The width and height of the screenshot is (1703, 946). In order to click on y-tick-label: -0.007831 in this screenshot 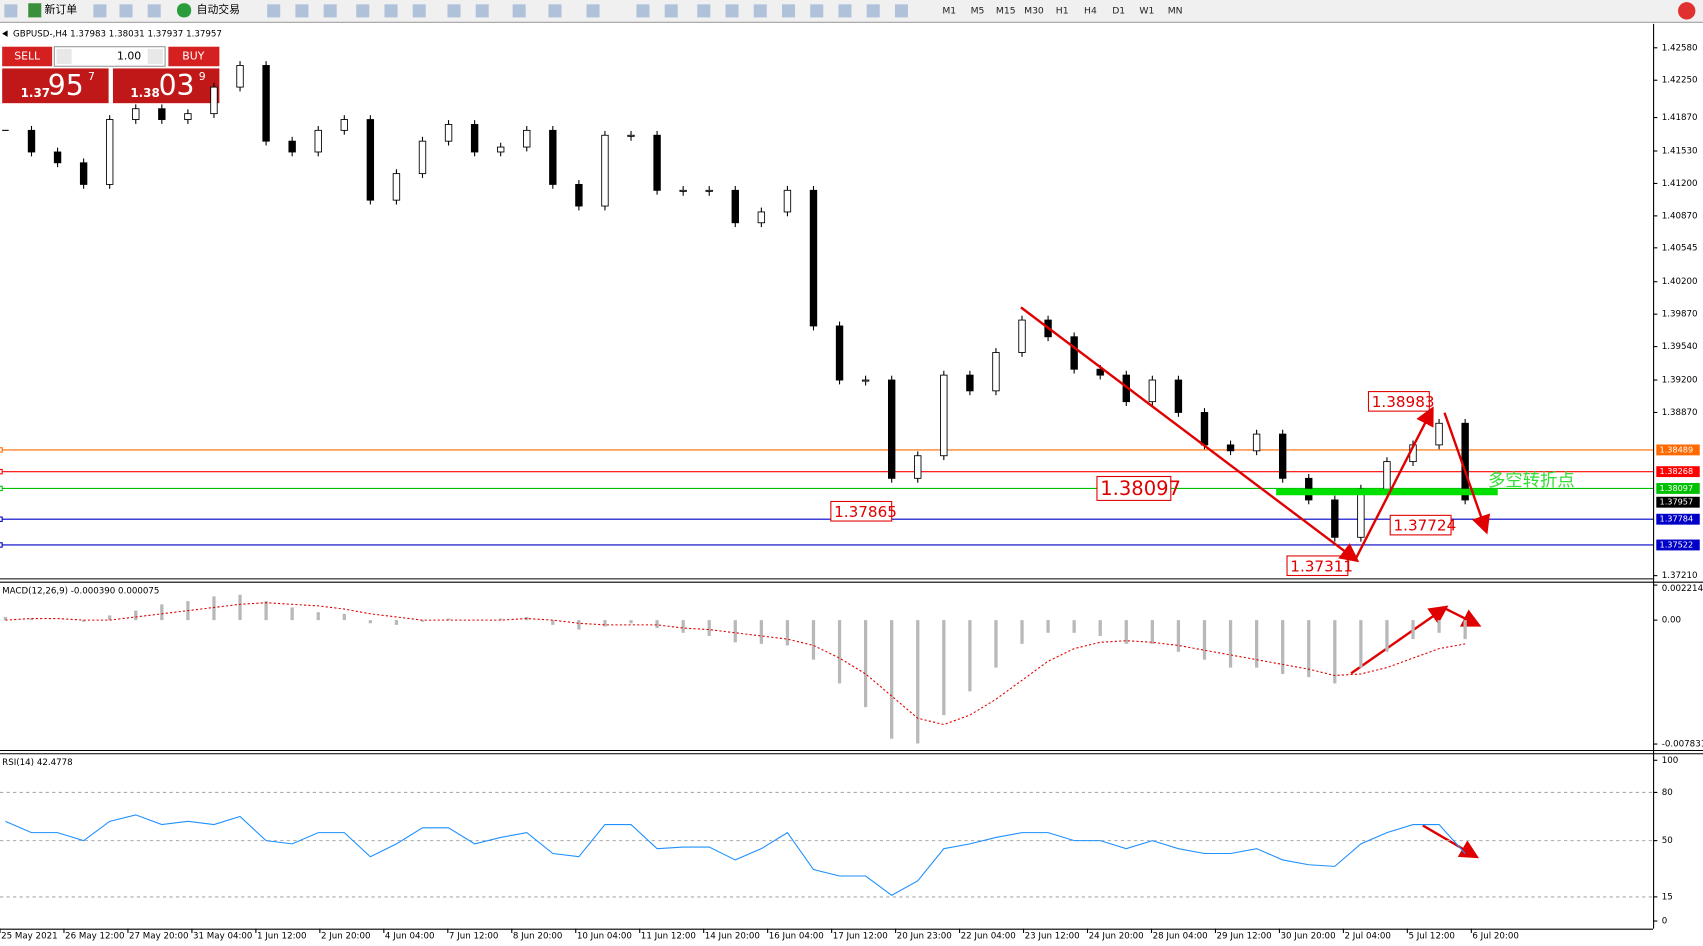, I will do `click(1682, 744)`.